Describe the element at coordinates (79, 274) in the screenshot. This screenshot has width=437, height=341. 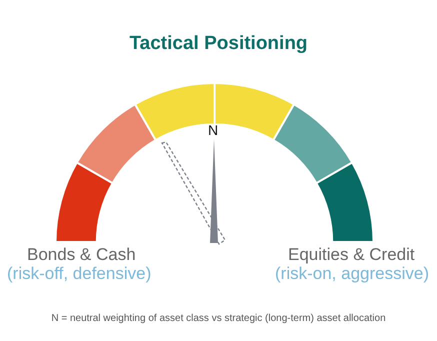
I see `text: (risk-off, defensive)` at that location.